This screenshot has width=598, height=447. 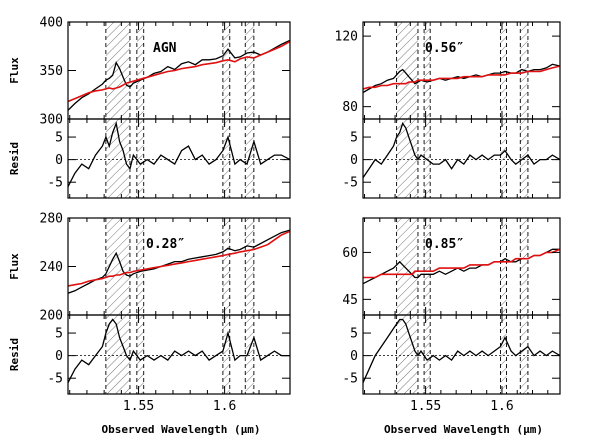 I want to click on y-tick-label: 60, so click(x=350, y=253).